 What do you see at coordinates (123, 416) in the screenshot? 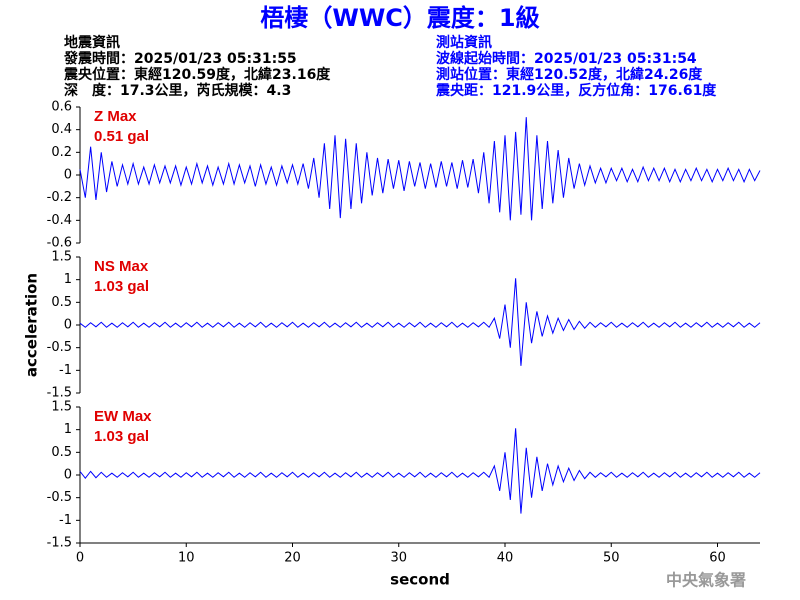
I see `annotation: EW Max` at bounding box center [123, 416].